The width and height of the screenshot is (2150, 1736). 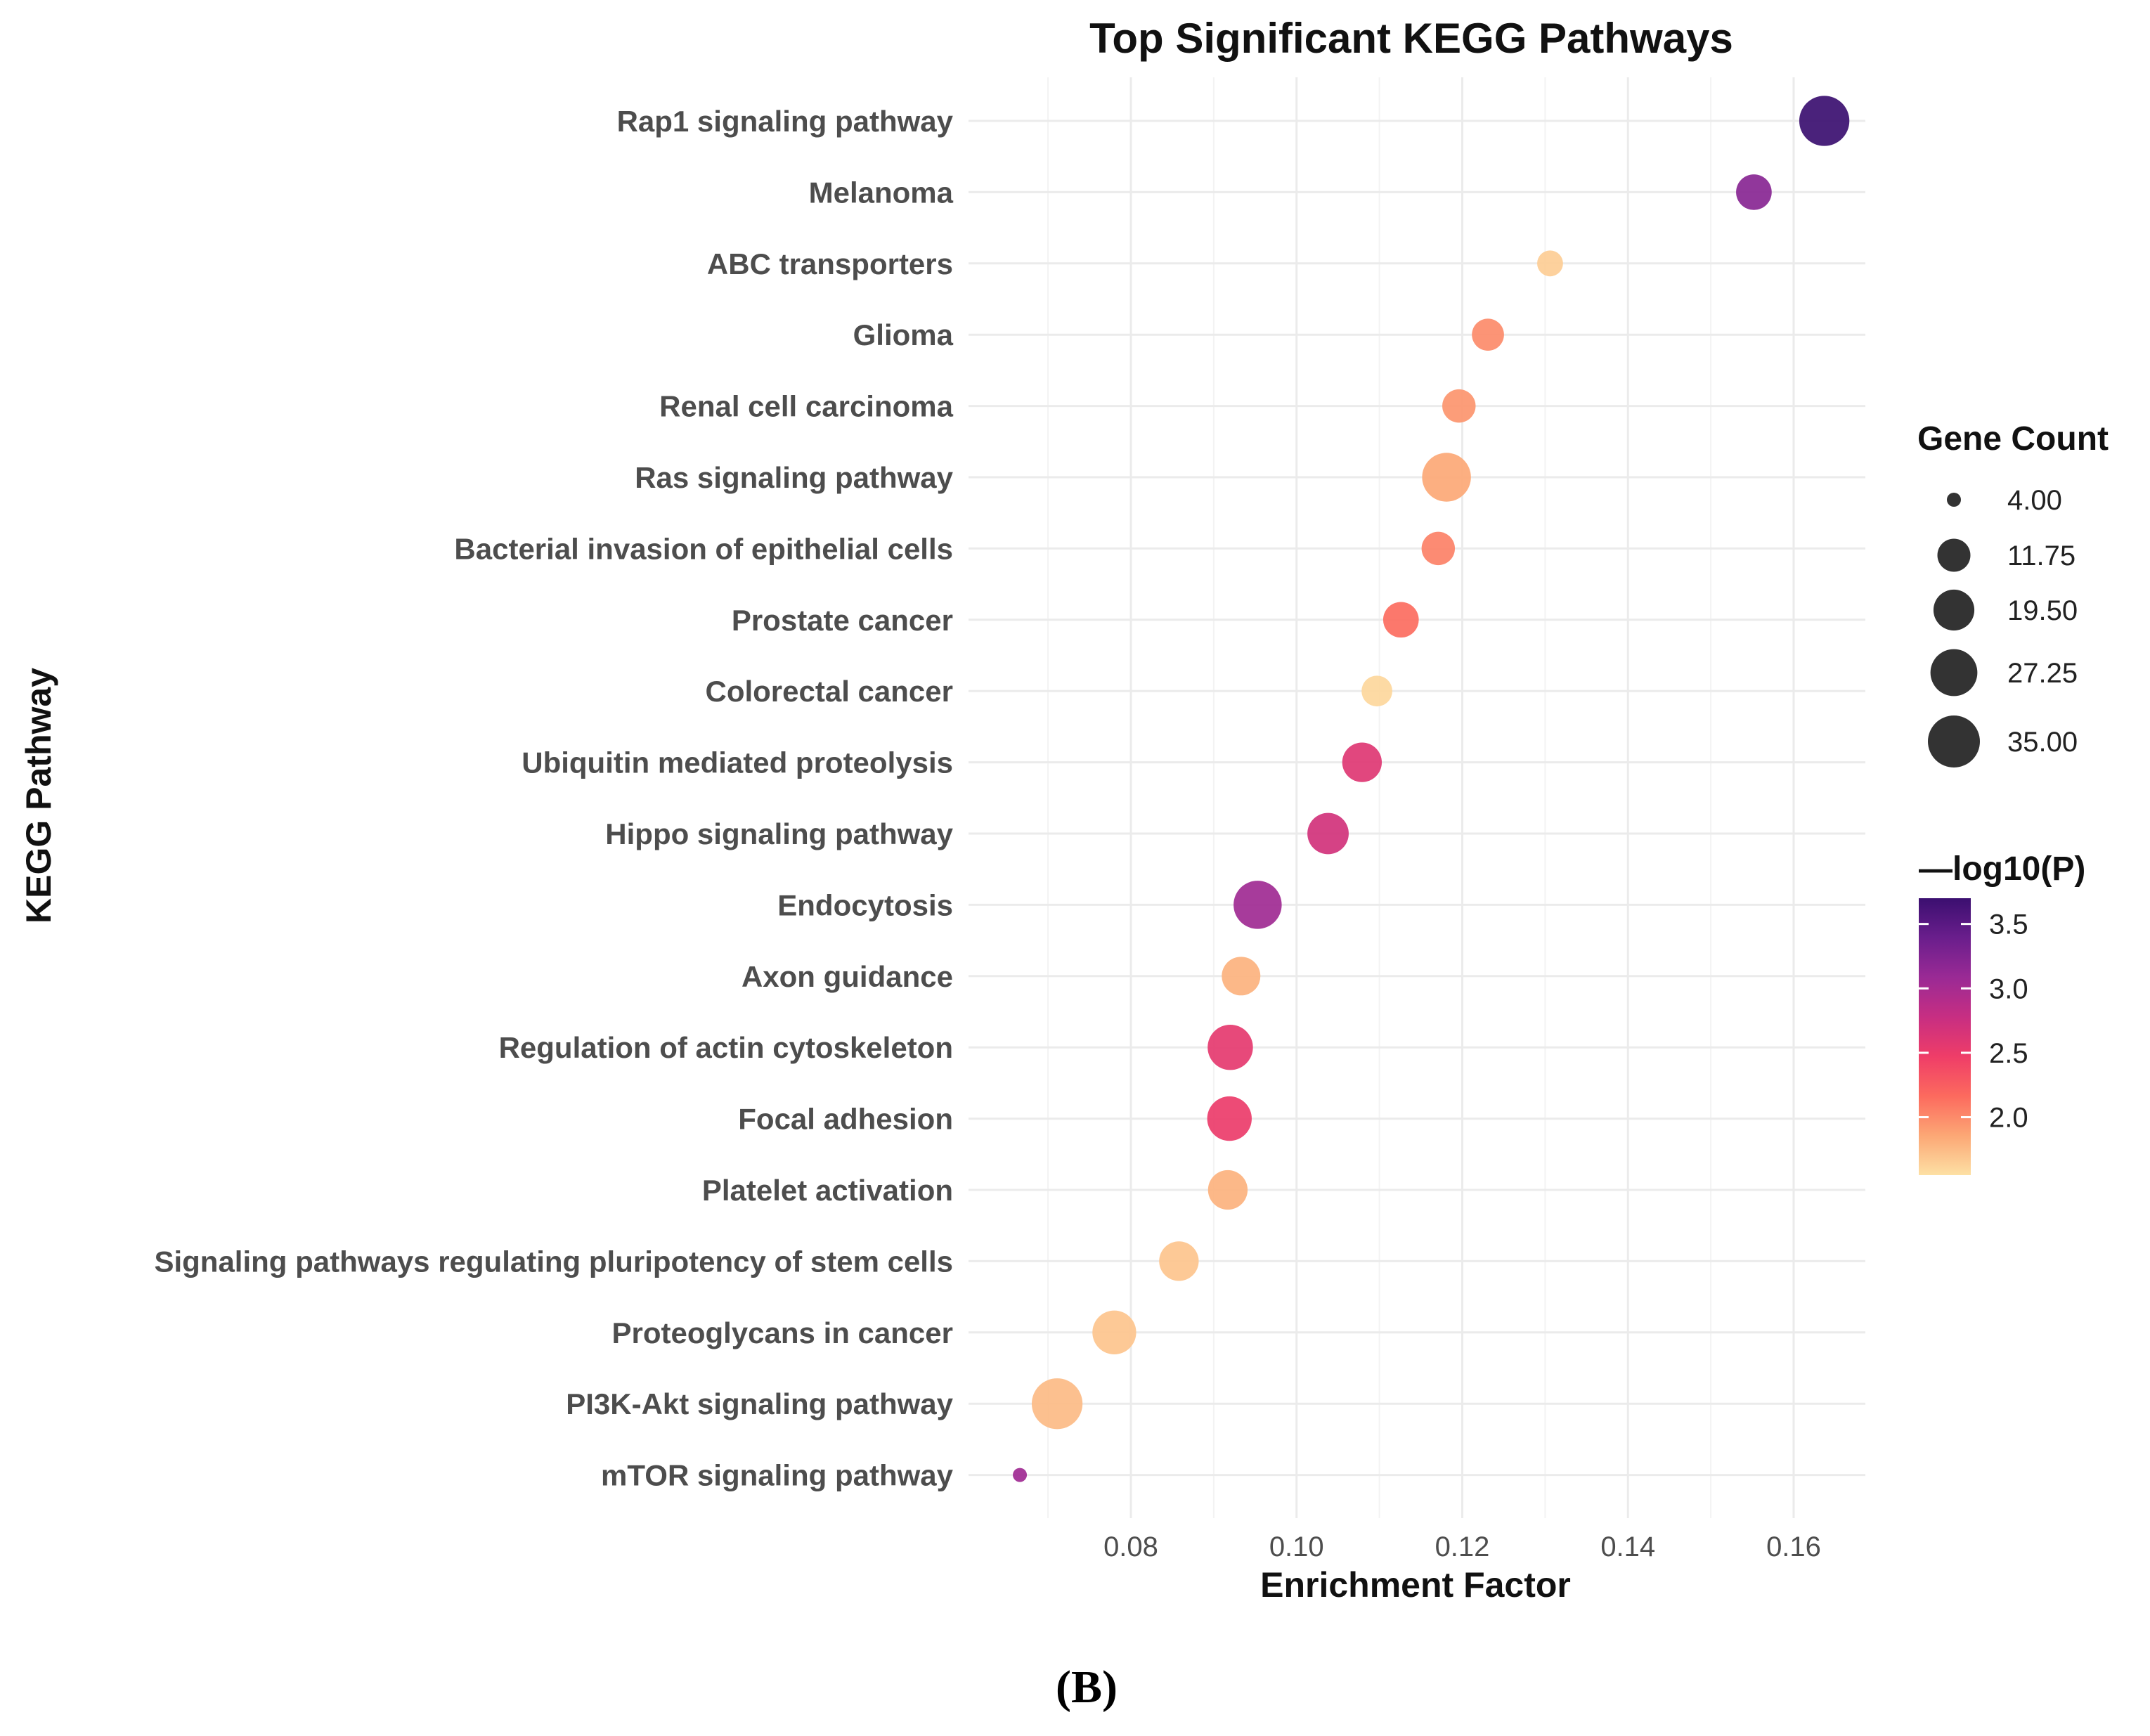 What do you see at coordinates (830, 691) in the screenshot?
I see `pathway-label: Colorectal cancer` at bounding box center [830, 691].